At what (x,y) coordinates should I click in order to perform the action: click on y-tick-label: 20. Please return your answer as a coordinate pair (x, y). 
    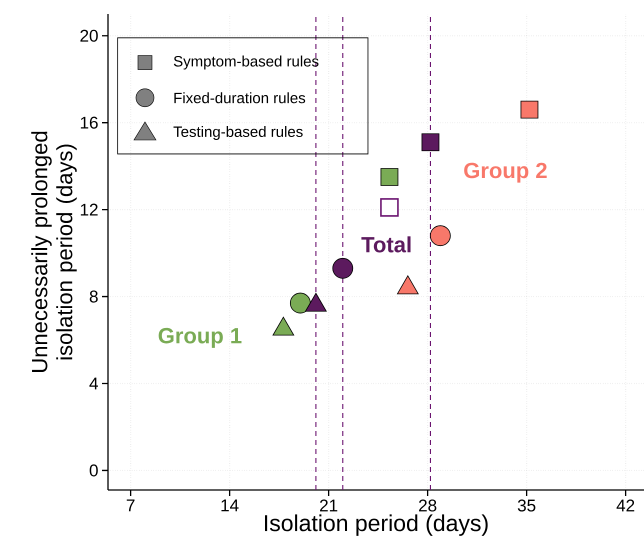
    Looking at the image, I should click on (89, 36).